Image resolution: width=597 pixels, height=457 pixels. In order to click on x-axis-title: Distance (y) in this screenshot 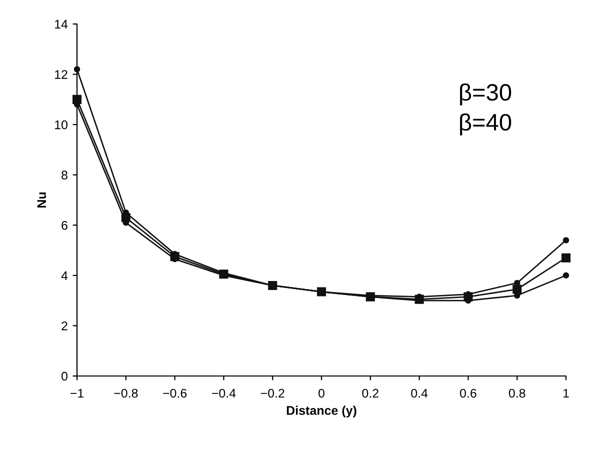, I will do `click(321, 412)`.